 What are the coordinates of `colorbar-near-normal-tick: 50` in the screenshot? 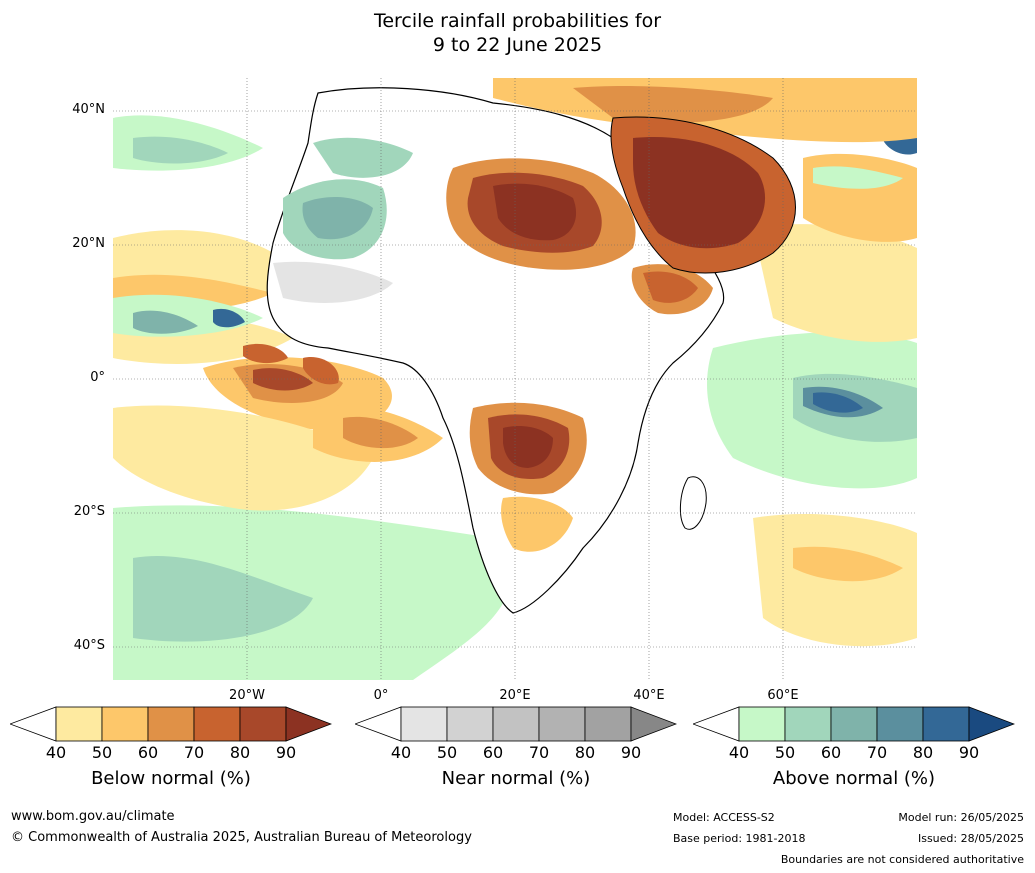 It's located at (447, 752).